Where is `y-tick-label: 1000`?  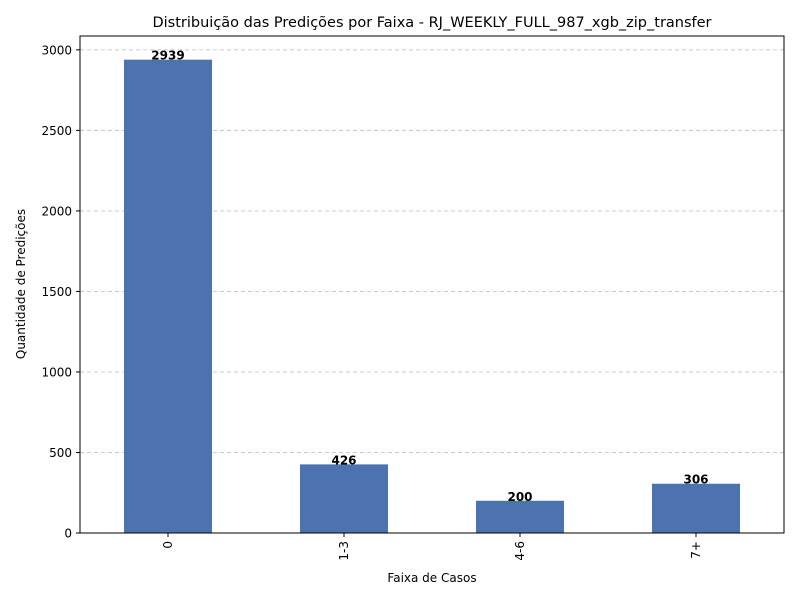
y-tick-label: 1000 is located at coordinates (56, 372).